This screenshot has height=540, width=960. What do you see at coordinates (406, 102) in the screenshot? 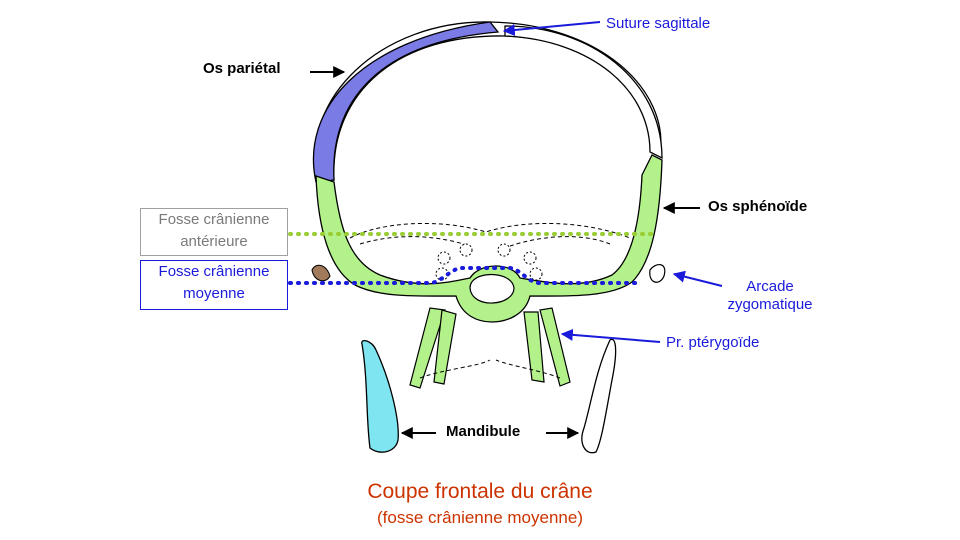
I see `parietal-bone` at bounding box center [406, 102].